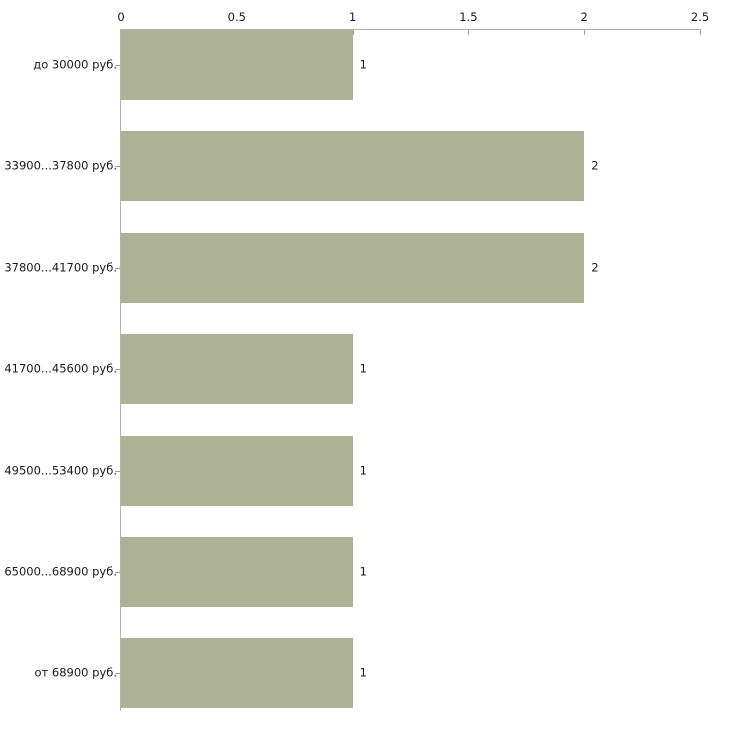 The image size is (730, 730). Describe the element at coordinates (468, 17) in the screenshot. I see `x-axis-tick-label: 1.5` at that location.